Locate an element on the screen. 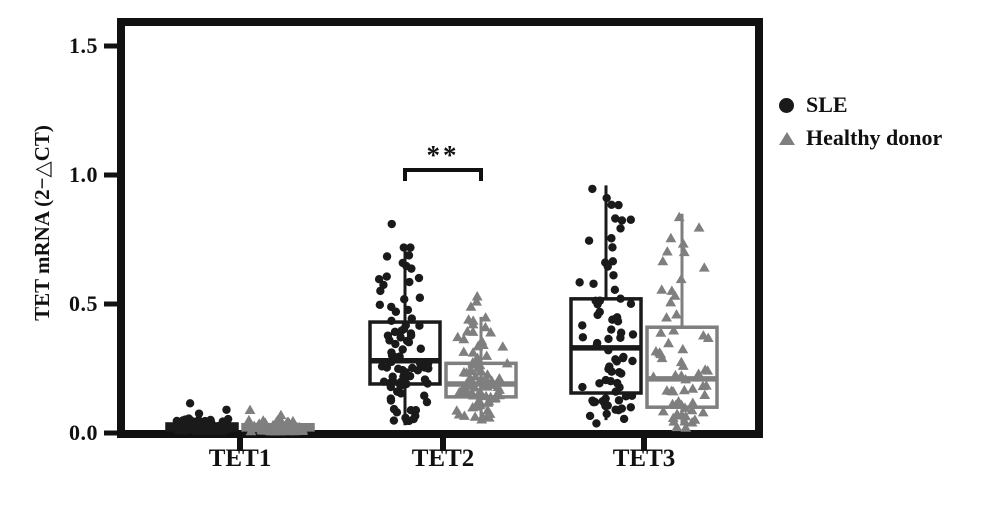 This screenshot has width=986, height=517. y-axis-title: TET mRNA (2−△CT) is located at coordinates (42, 223).